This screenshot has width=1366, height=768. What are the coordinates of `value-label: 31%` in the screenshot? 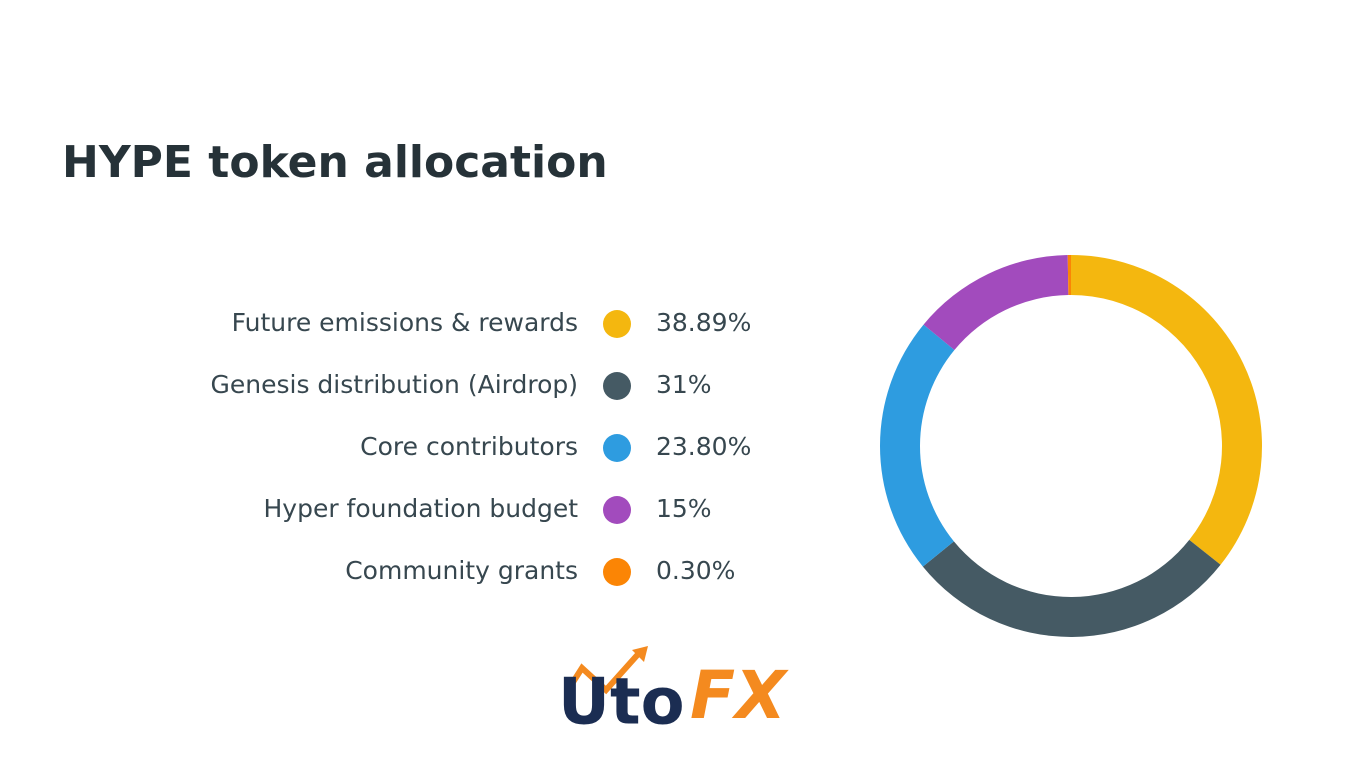 It's located at (684, 384).